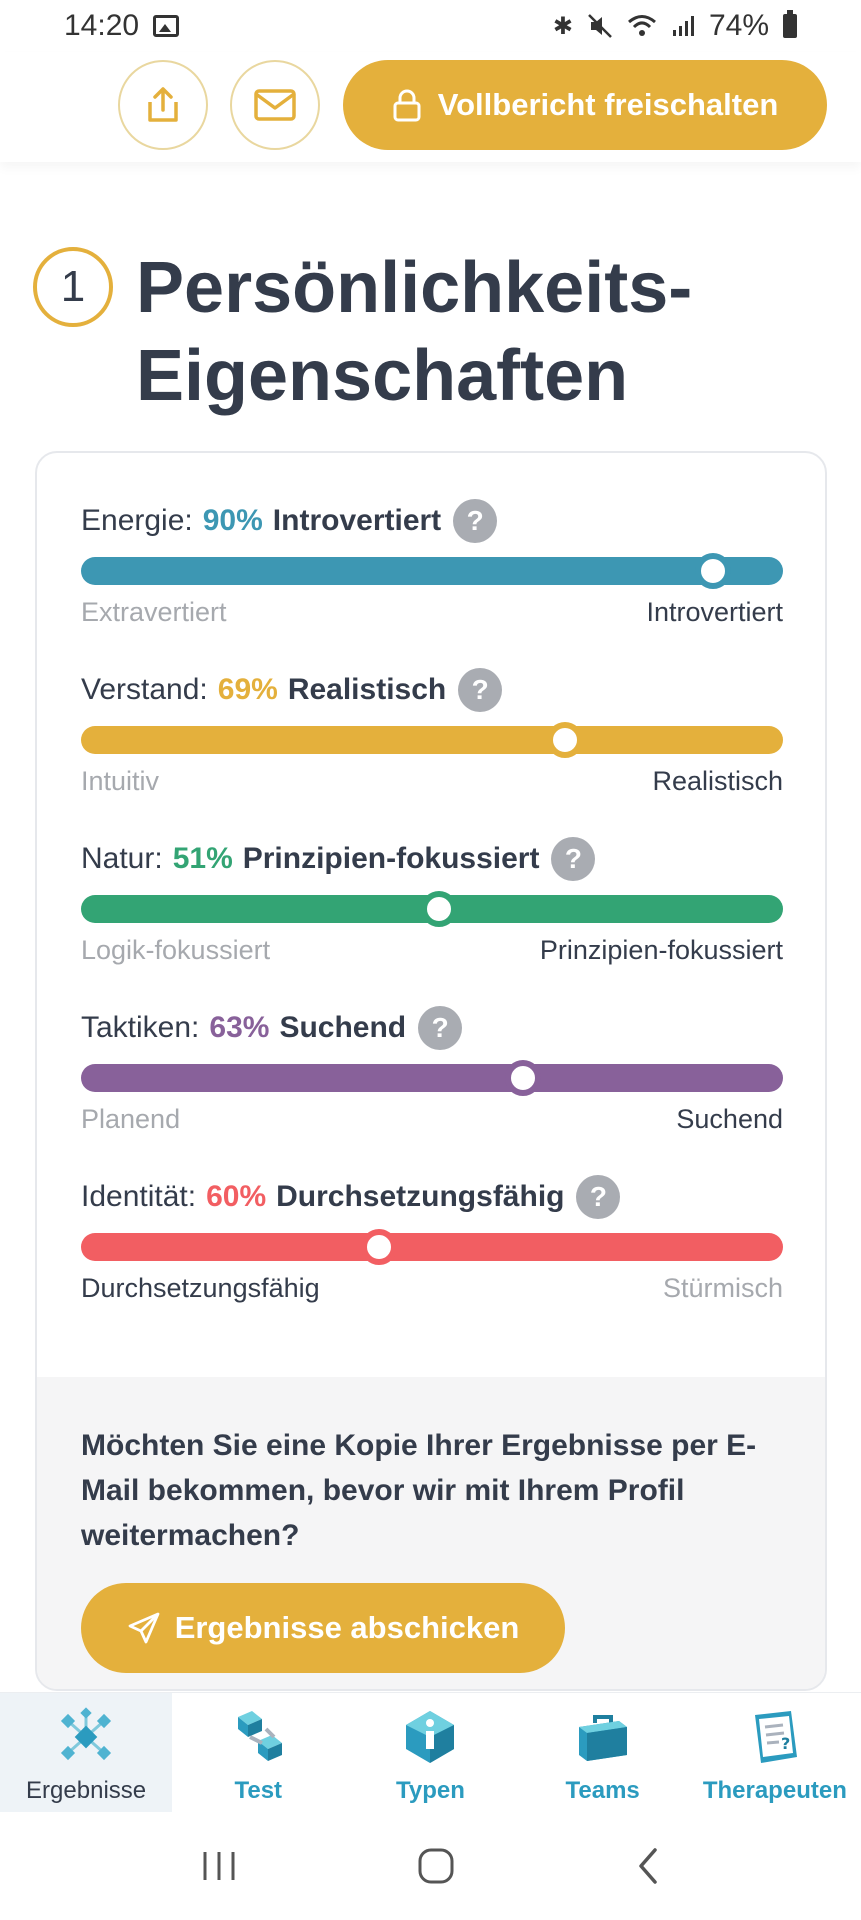 The image size is (861, 1920). Describe the element at coordinates (247, 689) in the screenshot. I see `trait-percent: 69%` at that location.